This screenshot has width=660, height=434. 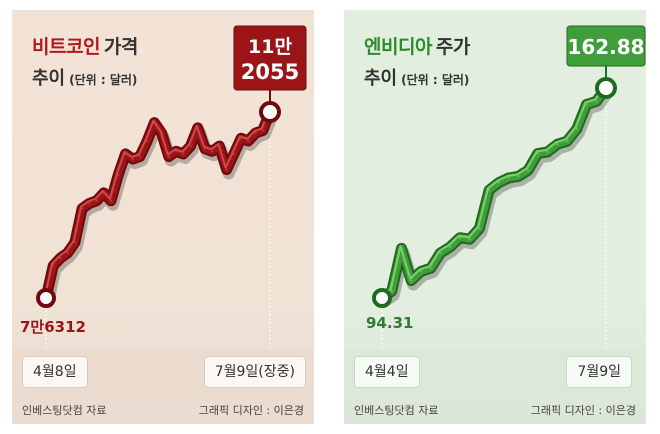 I want to click on chart-title-highlight: 엔비디아, so click(x=398, y=47).